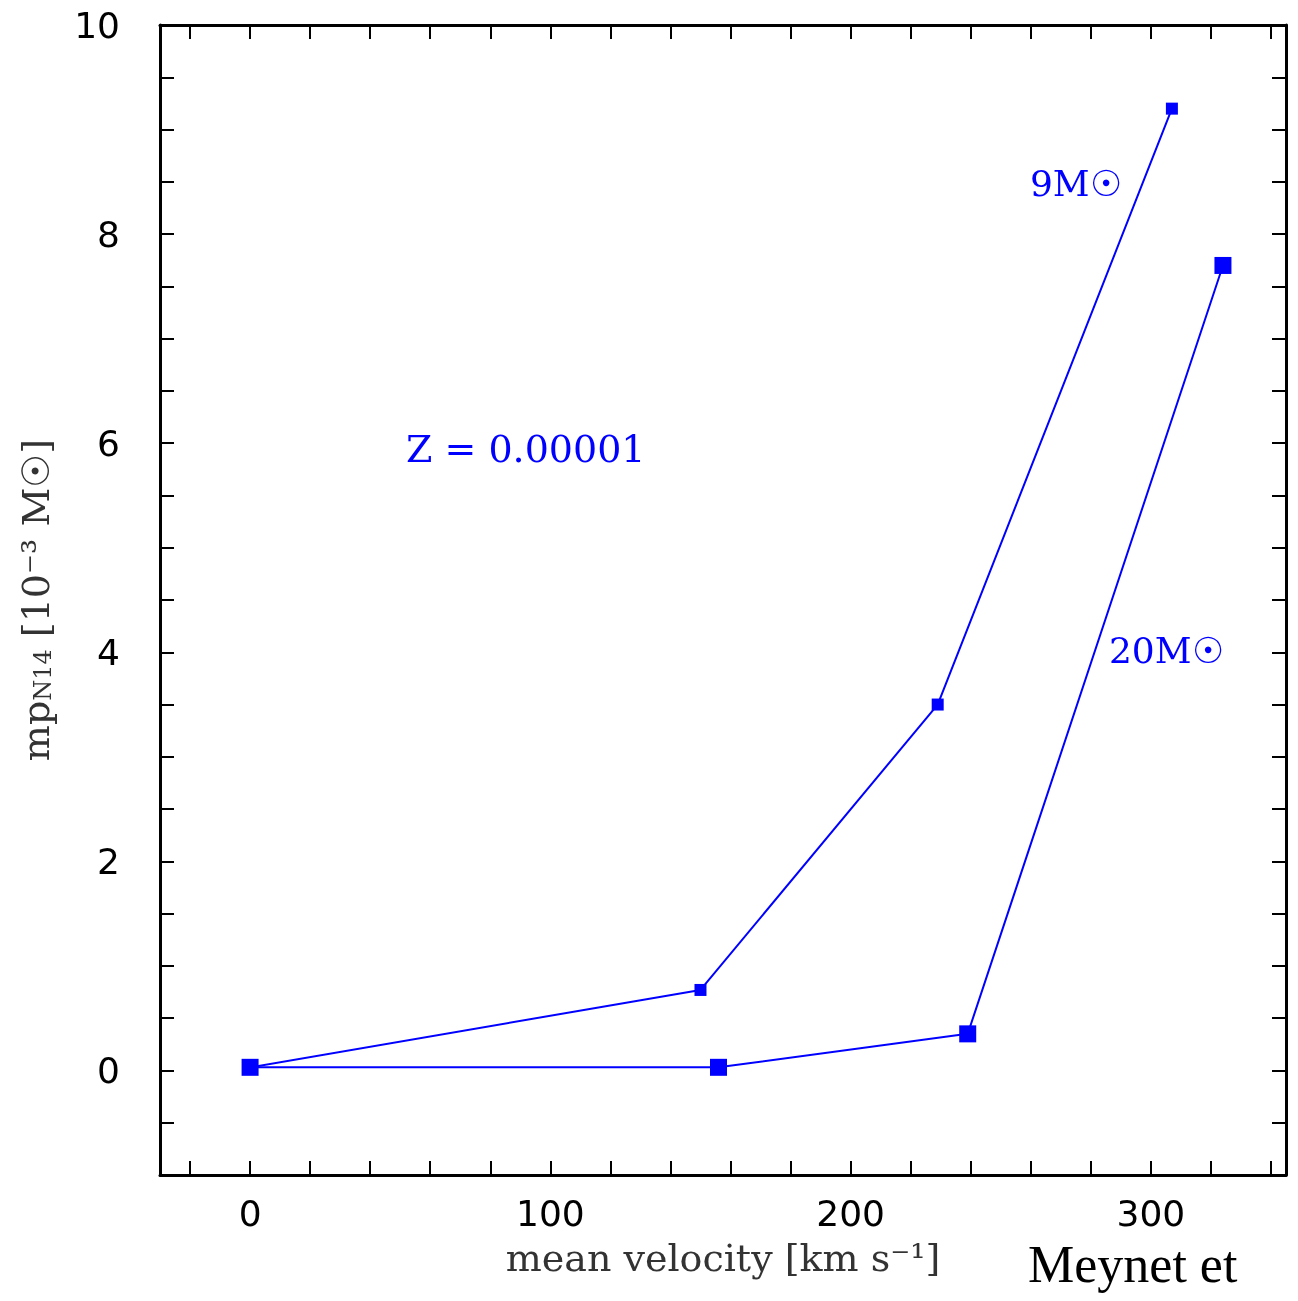 This screenshot has height=1301, width=1298. Describe the element at coordinates (850, 1213) in the screenshot. I see `x-tick-label: 200` at that location.